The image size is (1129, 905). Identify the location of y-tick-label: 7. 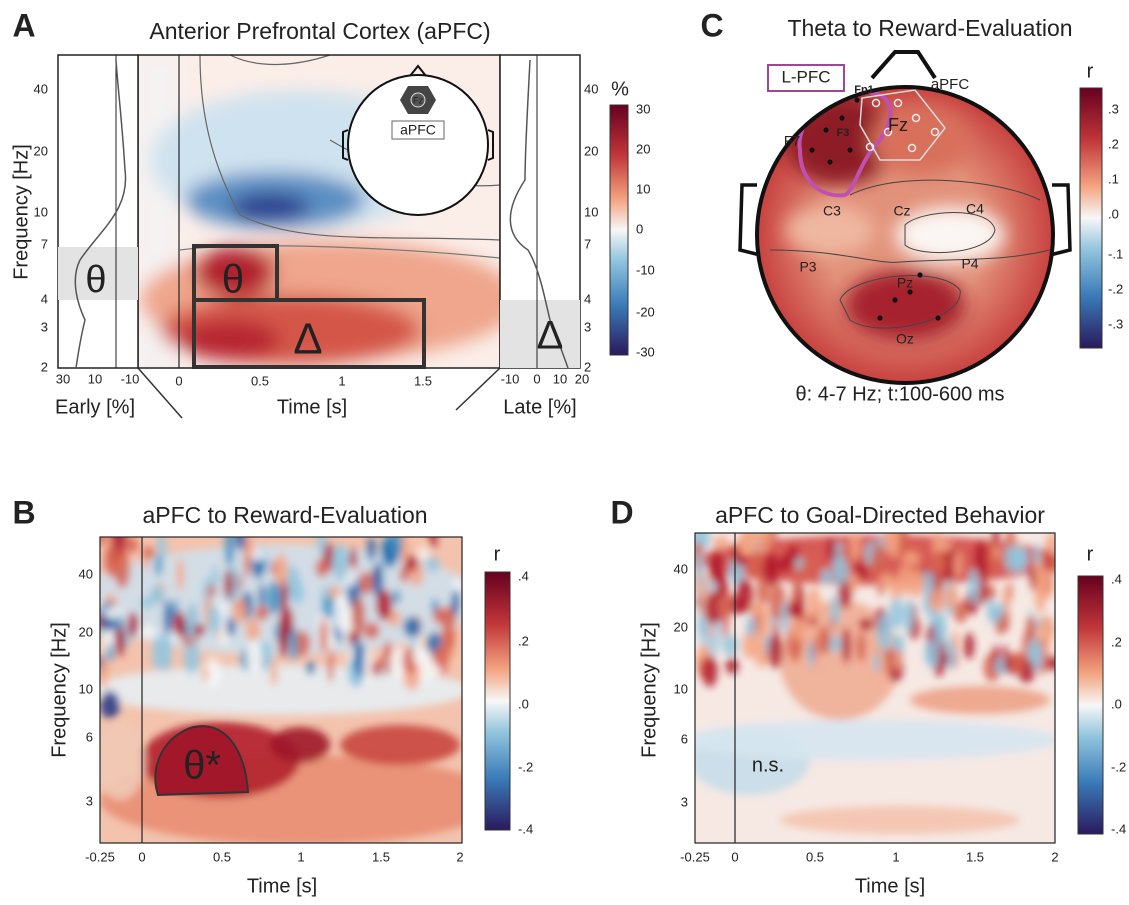
(44, 243).